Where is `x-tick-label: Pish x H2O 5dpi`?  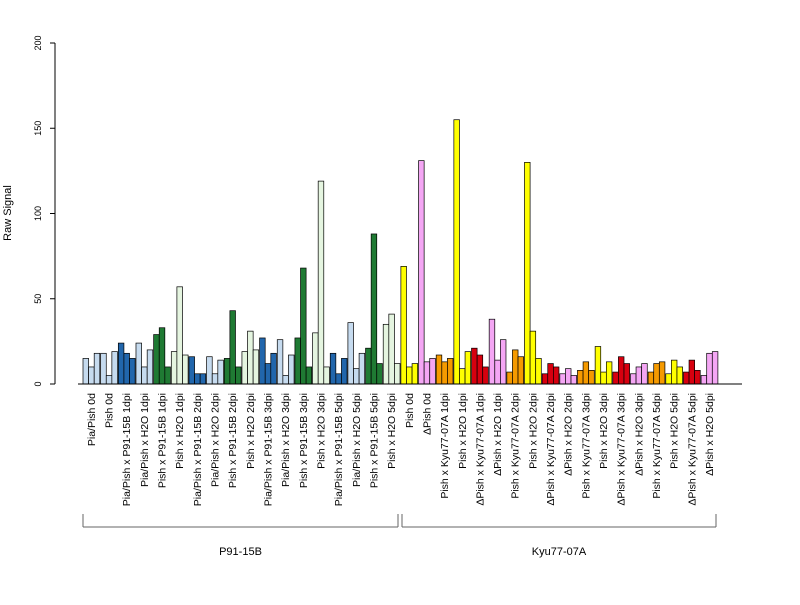 x-tick-label: Pish x H2O 5dpi is located at coordinates (675, 431).